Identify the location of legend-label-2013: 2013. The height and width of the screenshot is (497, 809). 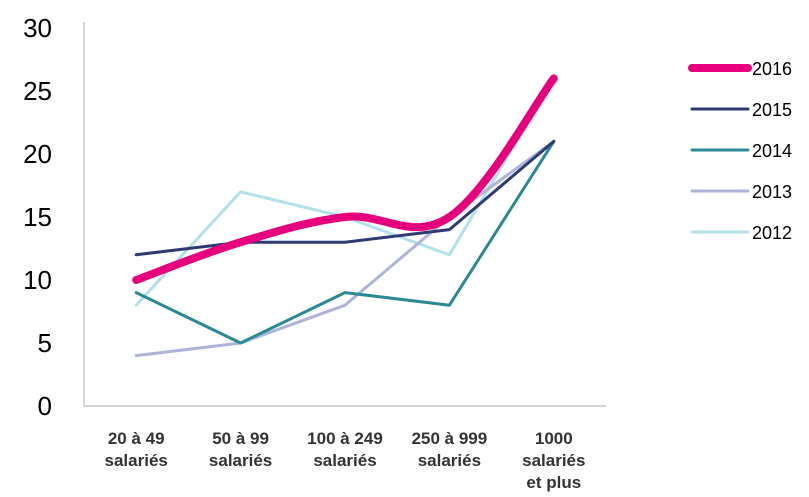
(772, 192).